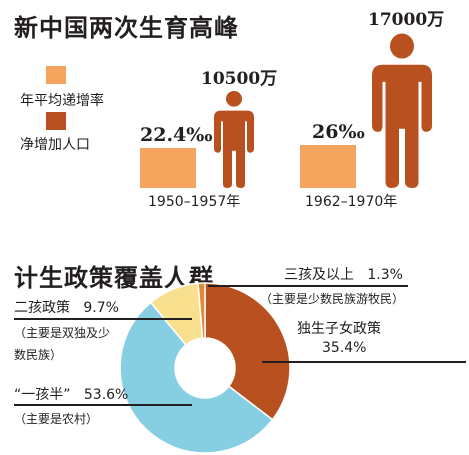  What do you see at coordinates (344, 348) in the screenshot?
I see `slice-value-single-child: 35.4%` at bounding box center [344, 348].